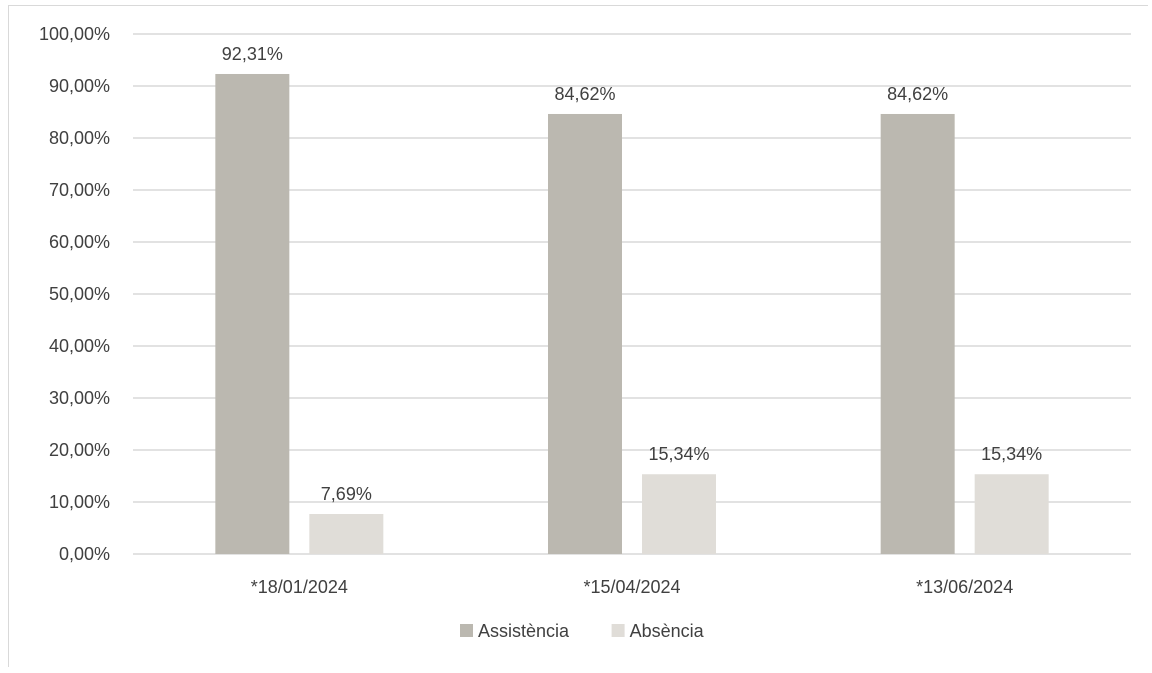  Describe the element at coordinates (582, 631) in the screenshot. I see `legend: Assistència Absència` at that location.